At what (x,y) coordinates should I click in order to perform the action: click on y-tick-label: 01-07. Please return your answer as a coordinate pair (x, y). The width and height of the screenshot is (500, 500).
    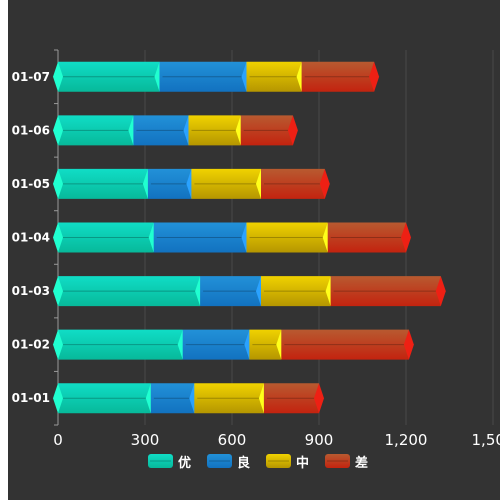
    Looking at the image, I should click on (31, 77).